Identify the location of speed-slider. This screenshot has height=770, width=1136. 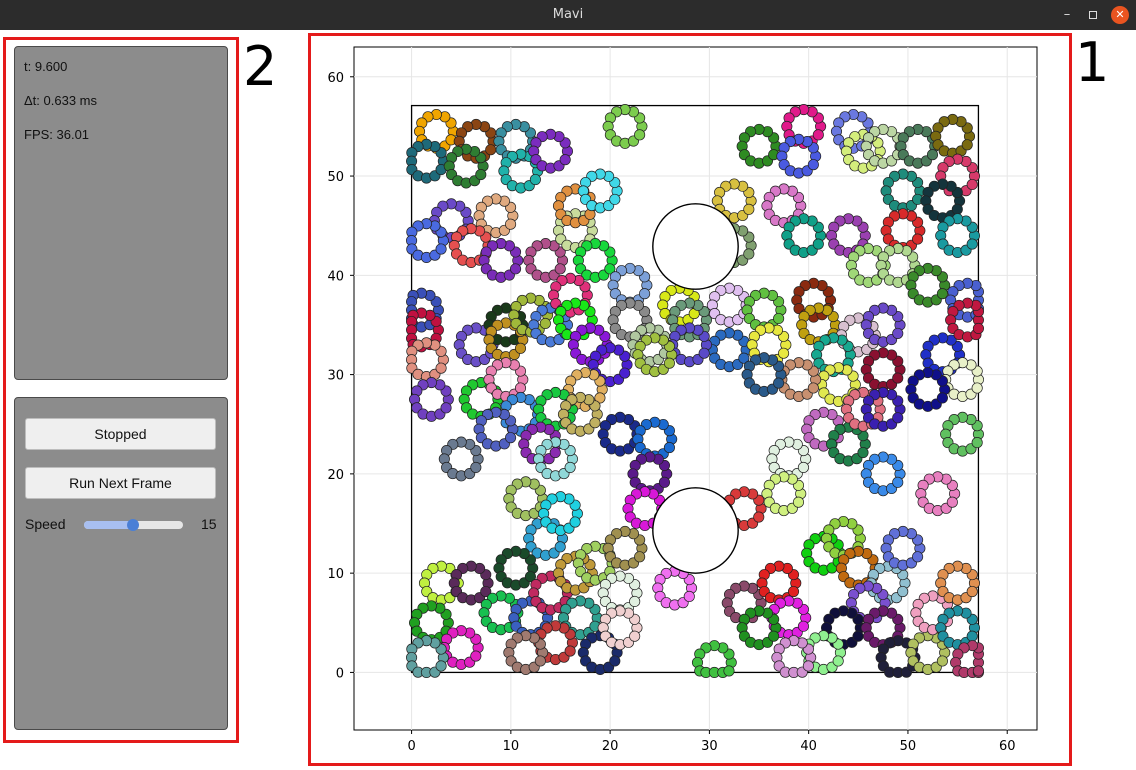
(133, 525).